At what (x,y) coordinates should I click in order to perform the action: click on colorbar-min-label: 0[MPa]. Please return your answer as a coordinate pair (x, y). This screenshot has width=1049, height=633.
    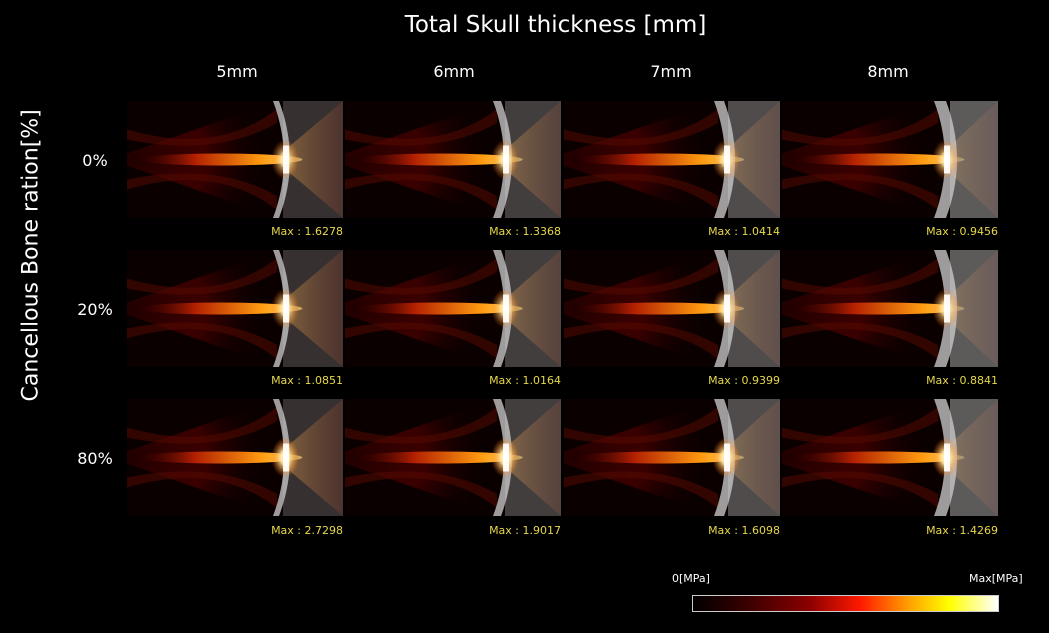
    Looking at the image, I should click on (691, 578).